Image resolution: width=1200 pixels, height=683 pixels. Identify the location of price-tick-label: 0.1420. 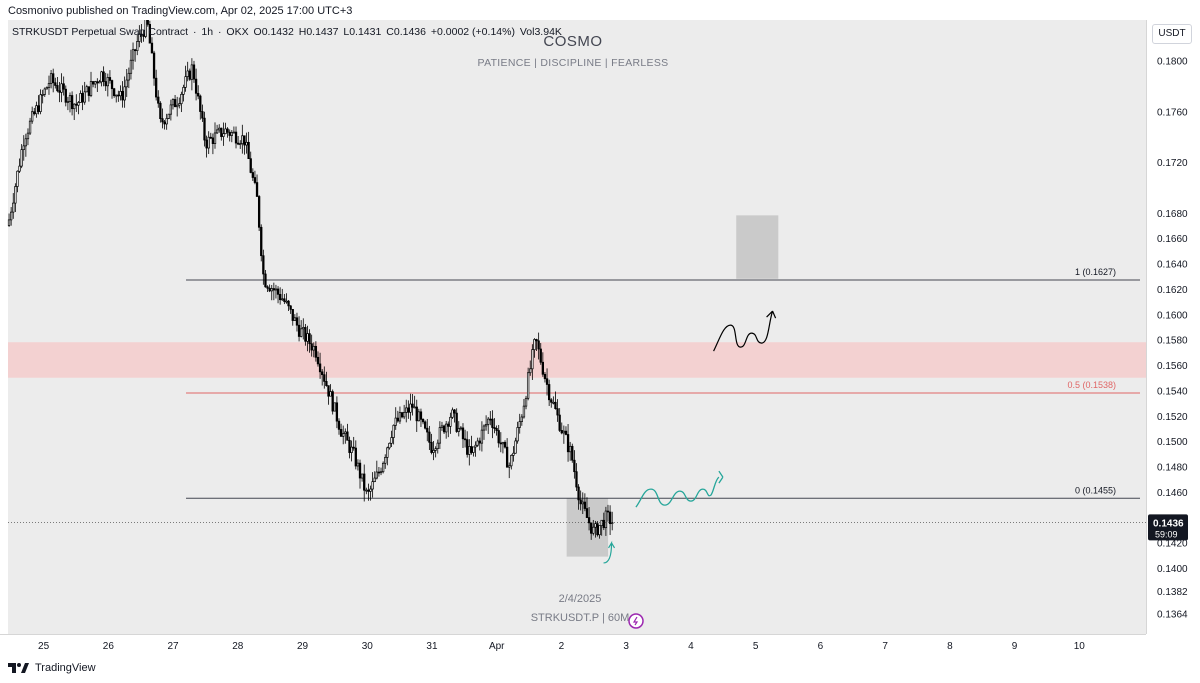
(1172, 544).